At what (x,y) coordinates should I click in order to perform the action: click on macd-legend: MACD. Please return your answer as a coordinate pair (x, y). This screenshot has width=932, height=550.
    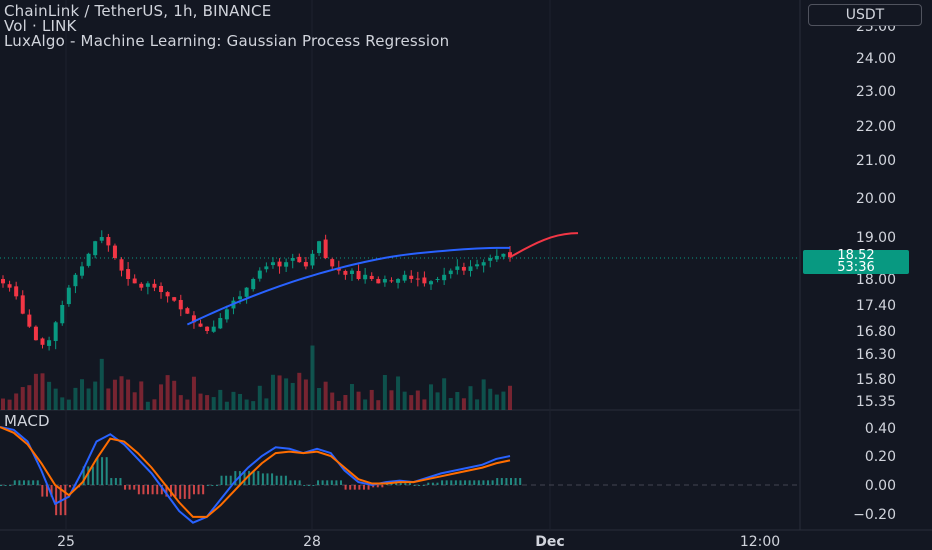
    Looking at the image, I should click on (27, 421).